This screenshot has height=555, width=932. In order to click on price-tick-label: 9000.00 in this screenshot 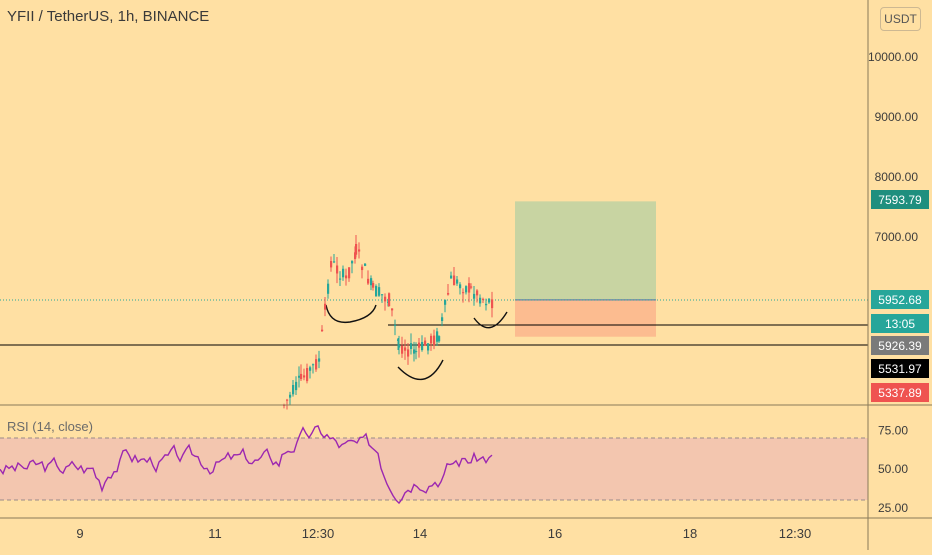, I will do `click(897, 117)`.